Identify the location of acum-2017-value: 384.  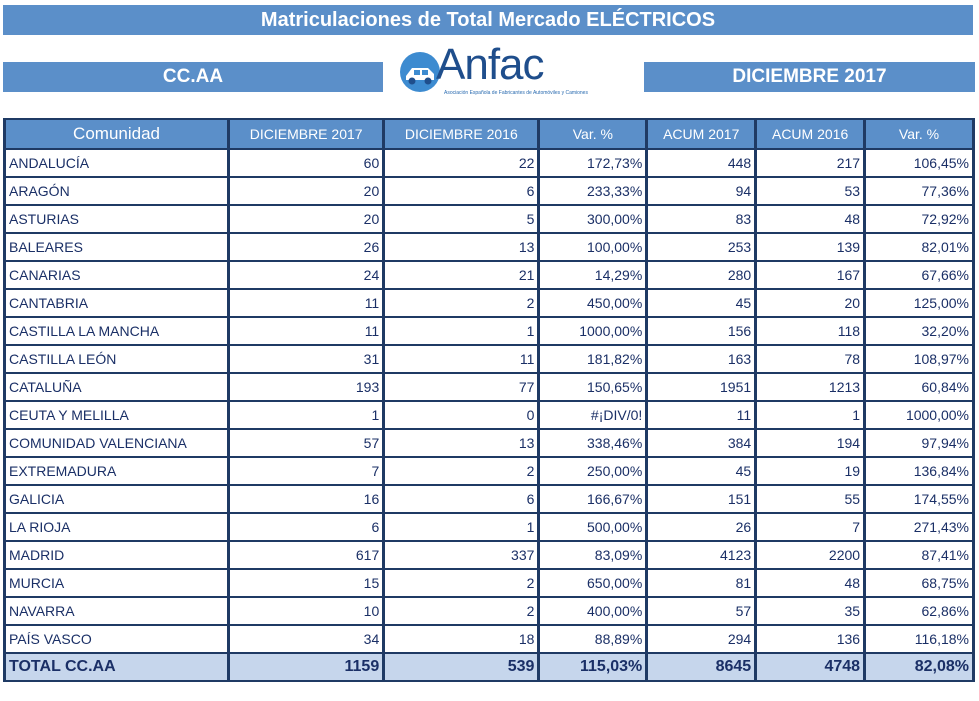
(701, 443).